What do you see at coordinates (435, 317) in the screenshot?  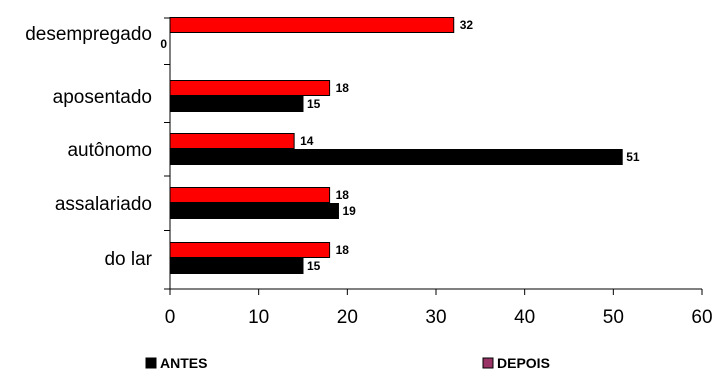 I see `x-tick-label: 30` at bounding box center [435, 317].